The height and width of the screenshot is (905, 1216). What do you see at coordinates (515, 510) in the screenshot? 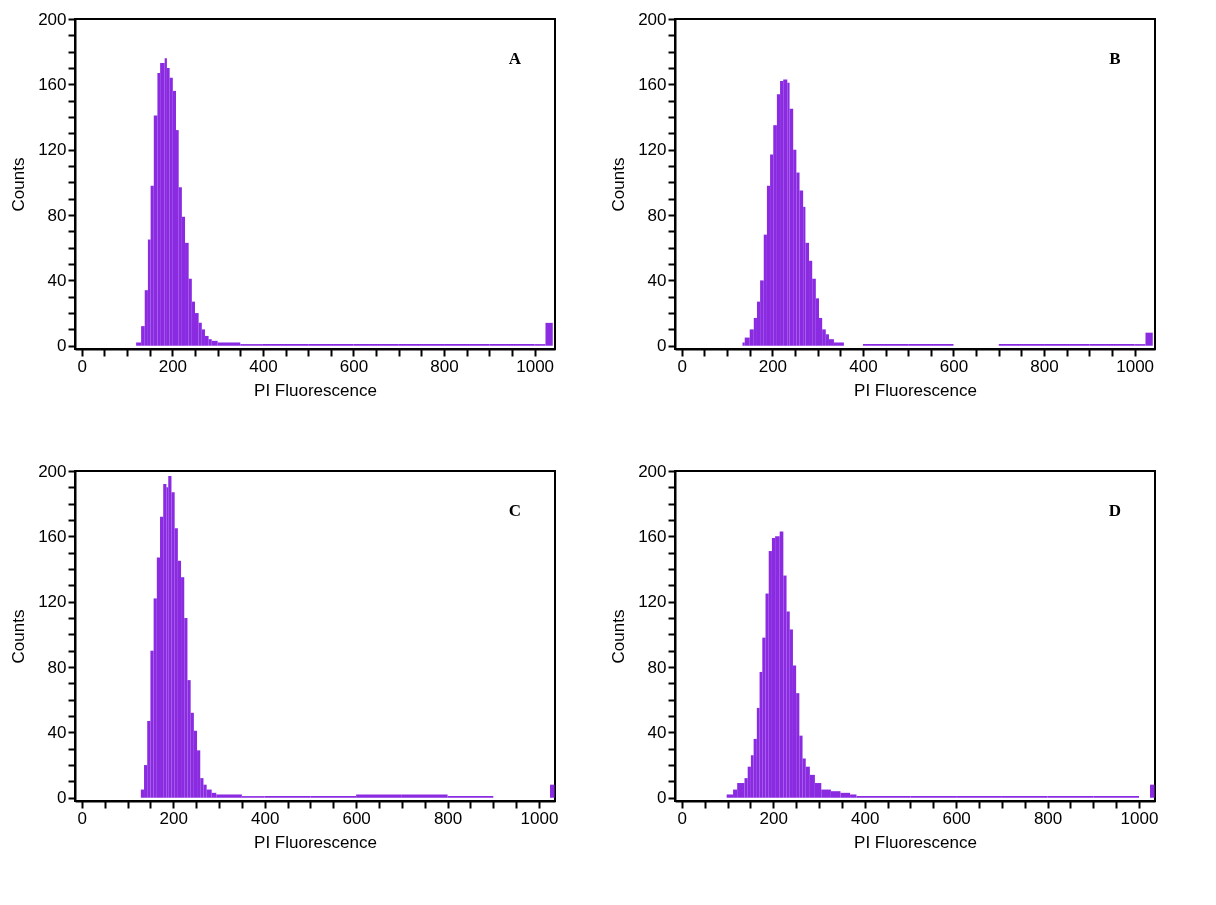
I see `annotation: C` at bounding box center [515, 510].